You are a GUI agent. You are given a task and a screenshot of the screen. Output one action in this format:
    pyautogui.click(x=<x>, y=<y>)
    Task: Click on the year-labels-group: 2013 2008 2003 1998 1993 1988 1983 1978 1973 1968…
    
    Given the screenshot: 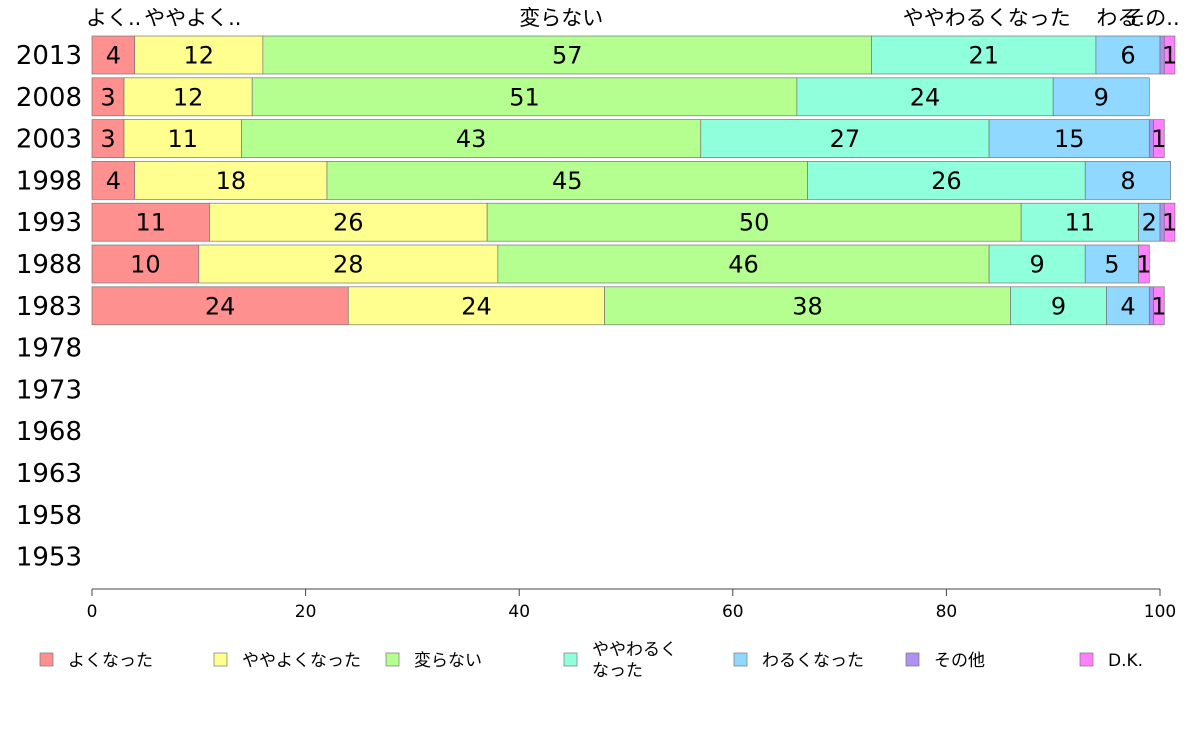 What is the action you would take?
    pyautogui.click(x=49, y=307)
    